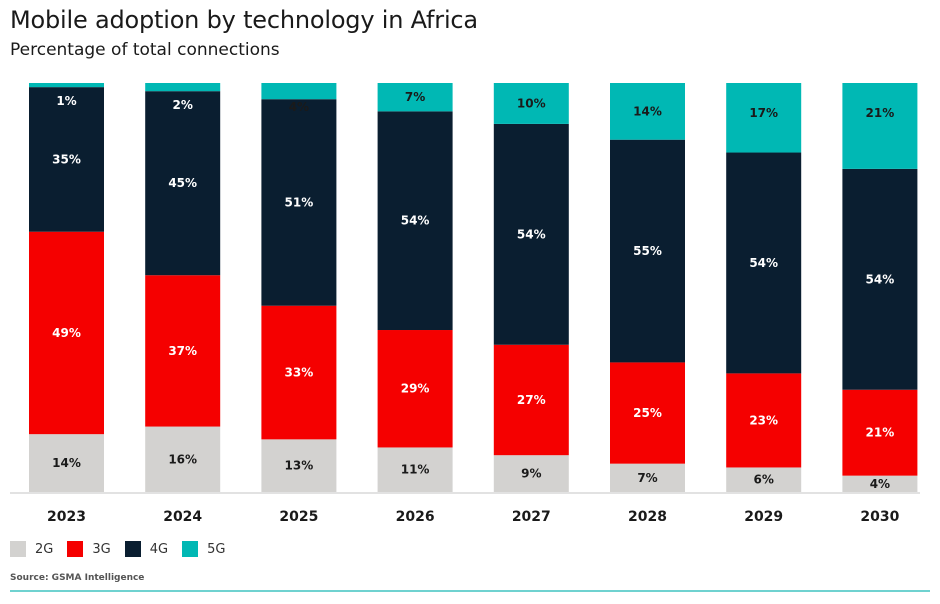  I want to click on bar-segment-3g-2024, so click(183, 351).